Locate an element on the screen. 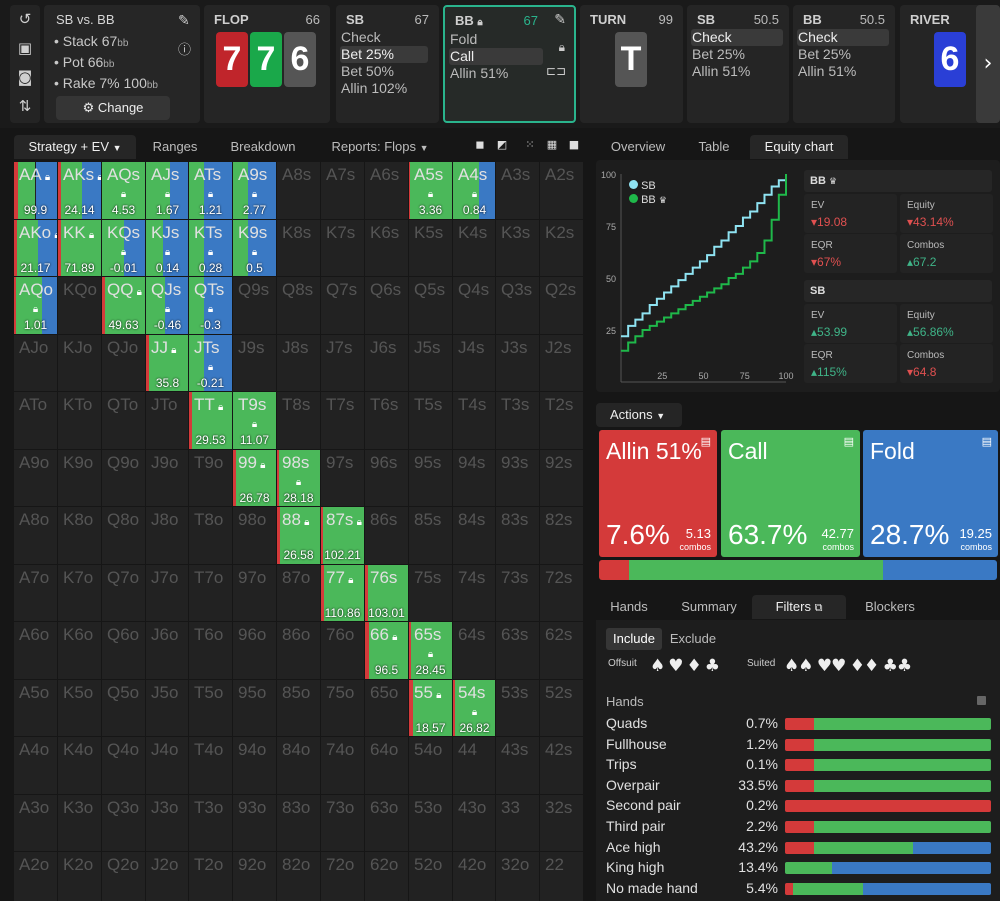  hand-cell: J8o is located at coordinates (167, 535).